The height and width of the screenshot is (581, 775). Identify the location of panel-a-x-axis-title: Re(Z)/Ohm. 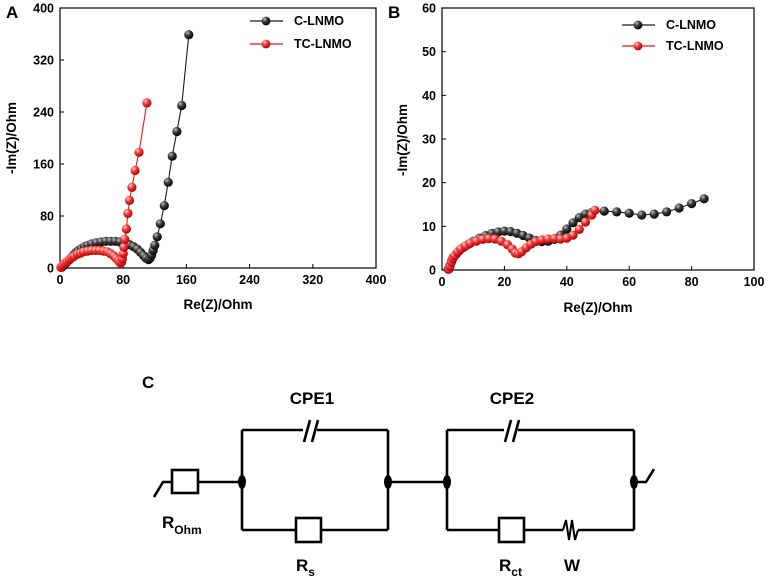
(218, 304).